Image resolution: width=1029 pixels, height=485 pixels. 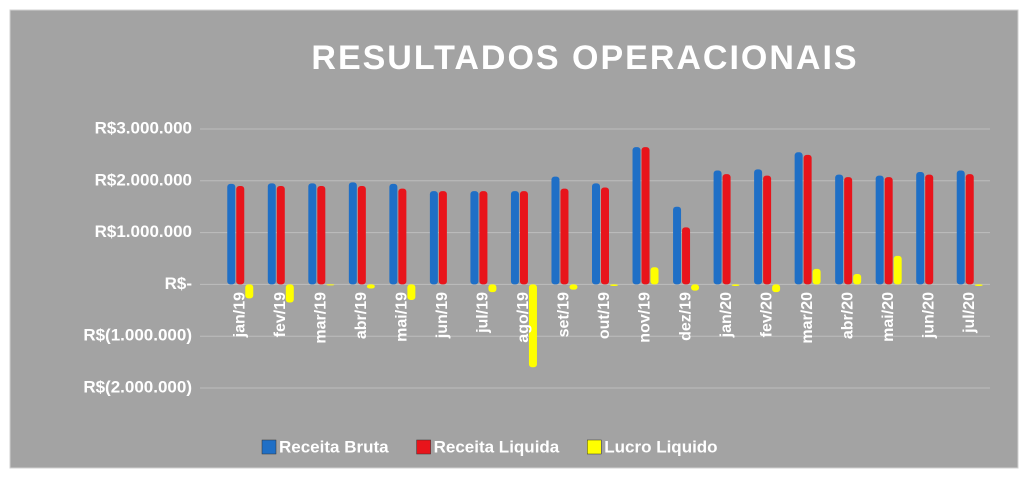 What do you see at coordinates (807, 318) in the screenshot?
I see `x-tick-label: mar/20` at bounding box center [807, 318].